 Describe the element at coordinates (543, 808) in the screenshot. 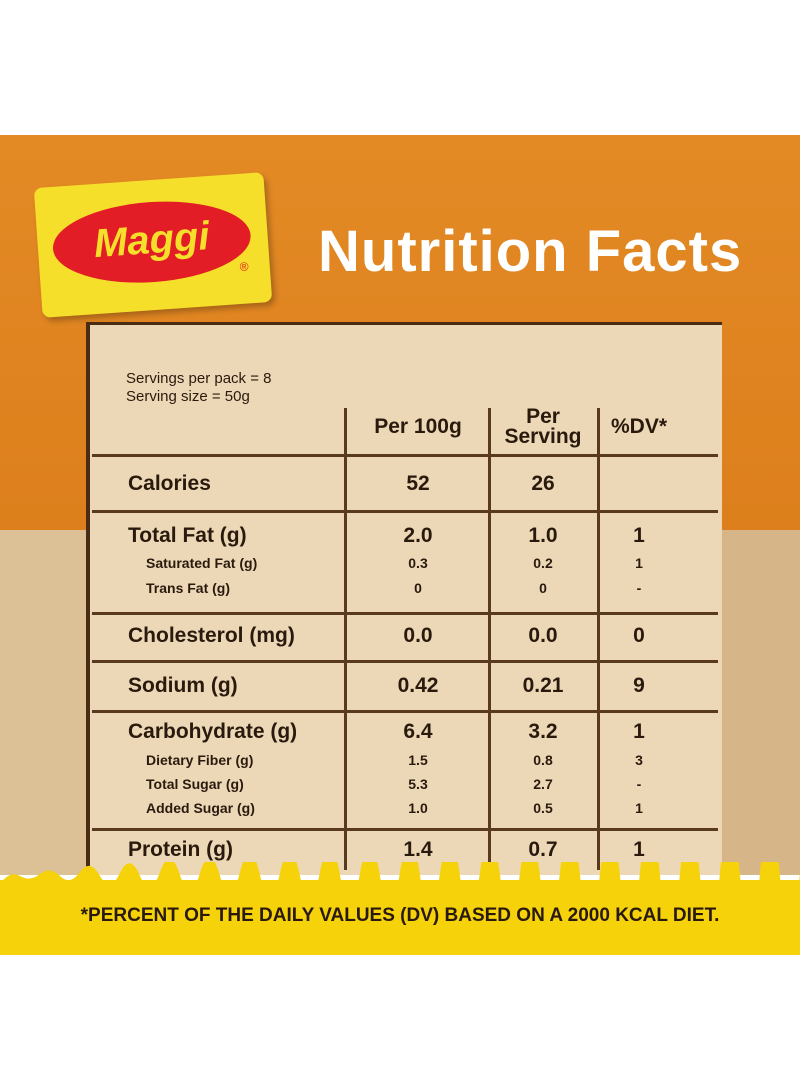

I see `cell: 0.5` at that location.